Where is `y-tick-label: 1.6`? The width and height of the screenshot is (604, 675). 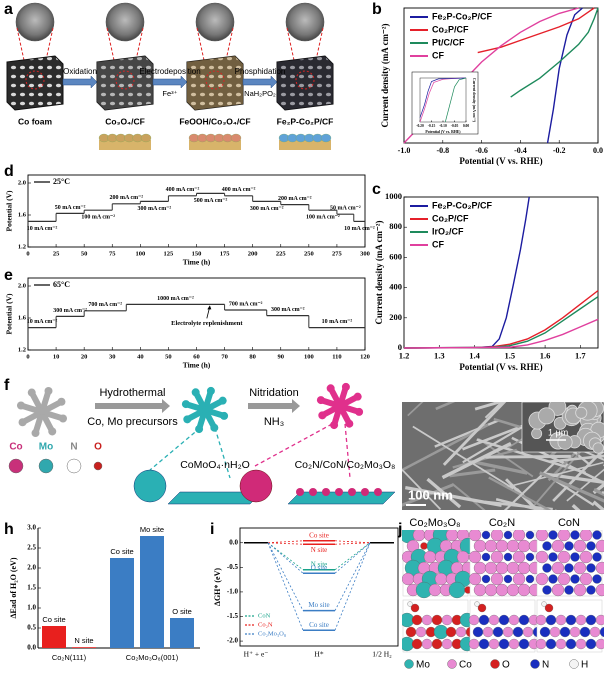 y-tick-label: 1.6 is located at coordinates (22, 214).